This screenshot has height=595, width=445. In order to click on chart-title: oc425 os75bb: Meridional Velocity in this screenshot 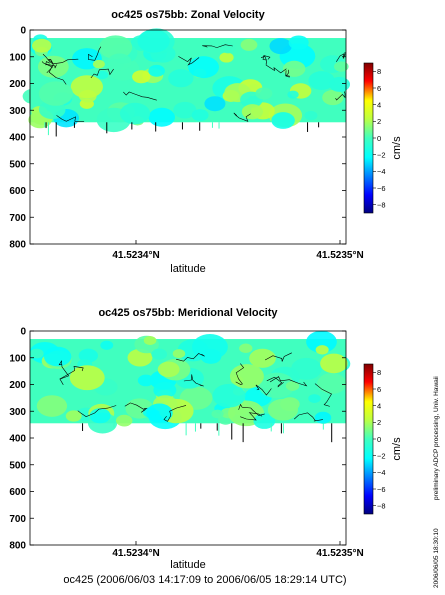, I will do `click(188, 313)`.